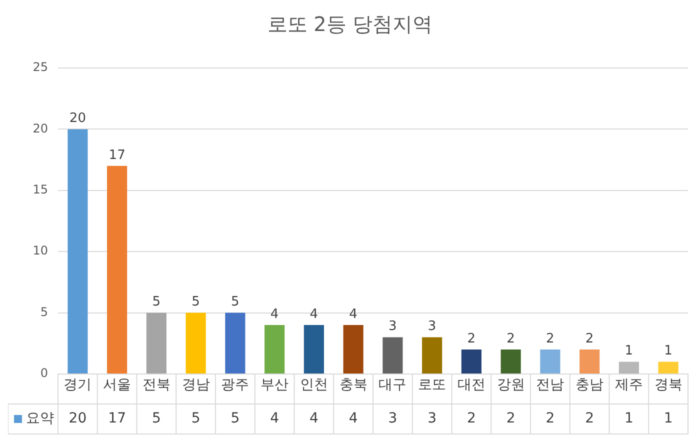 The height and width of the screenshot is (444, 700). I want to click on chart-title: 로또 2등 당첨지역, so click(350, 24).